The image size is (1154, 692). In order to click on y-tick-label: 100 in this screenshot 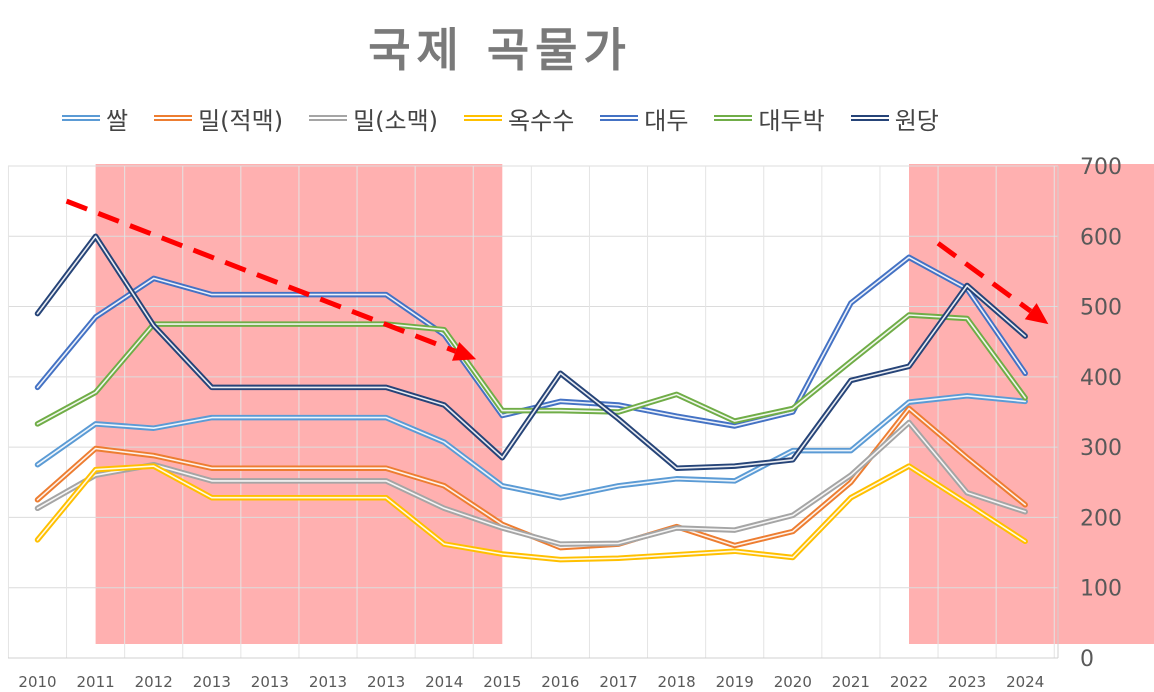, I will do `click(1101, 589)`.